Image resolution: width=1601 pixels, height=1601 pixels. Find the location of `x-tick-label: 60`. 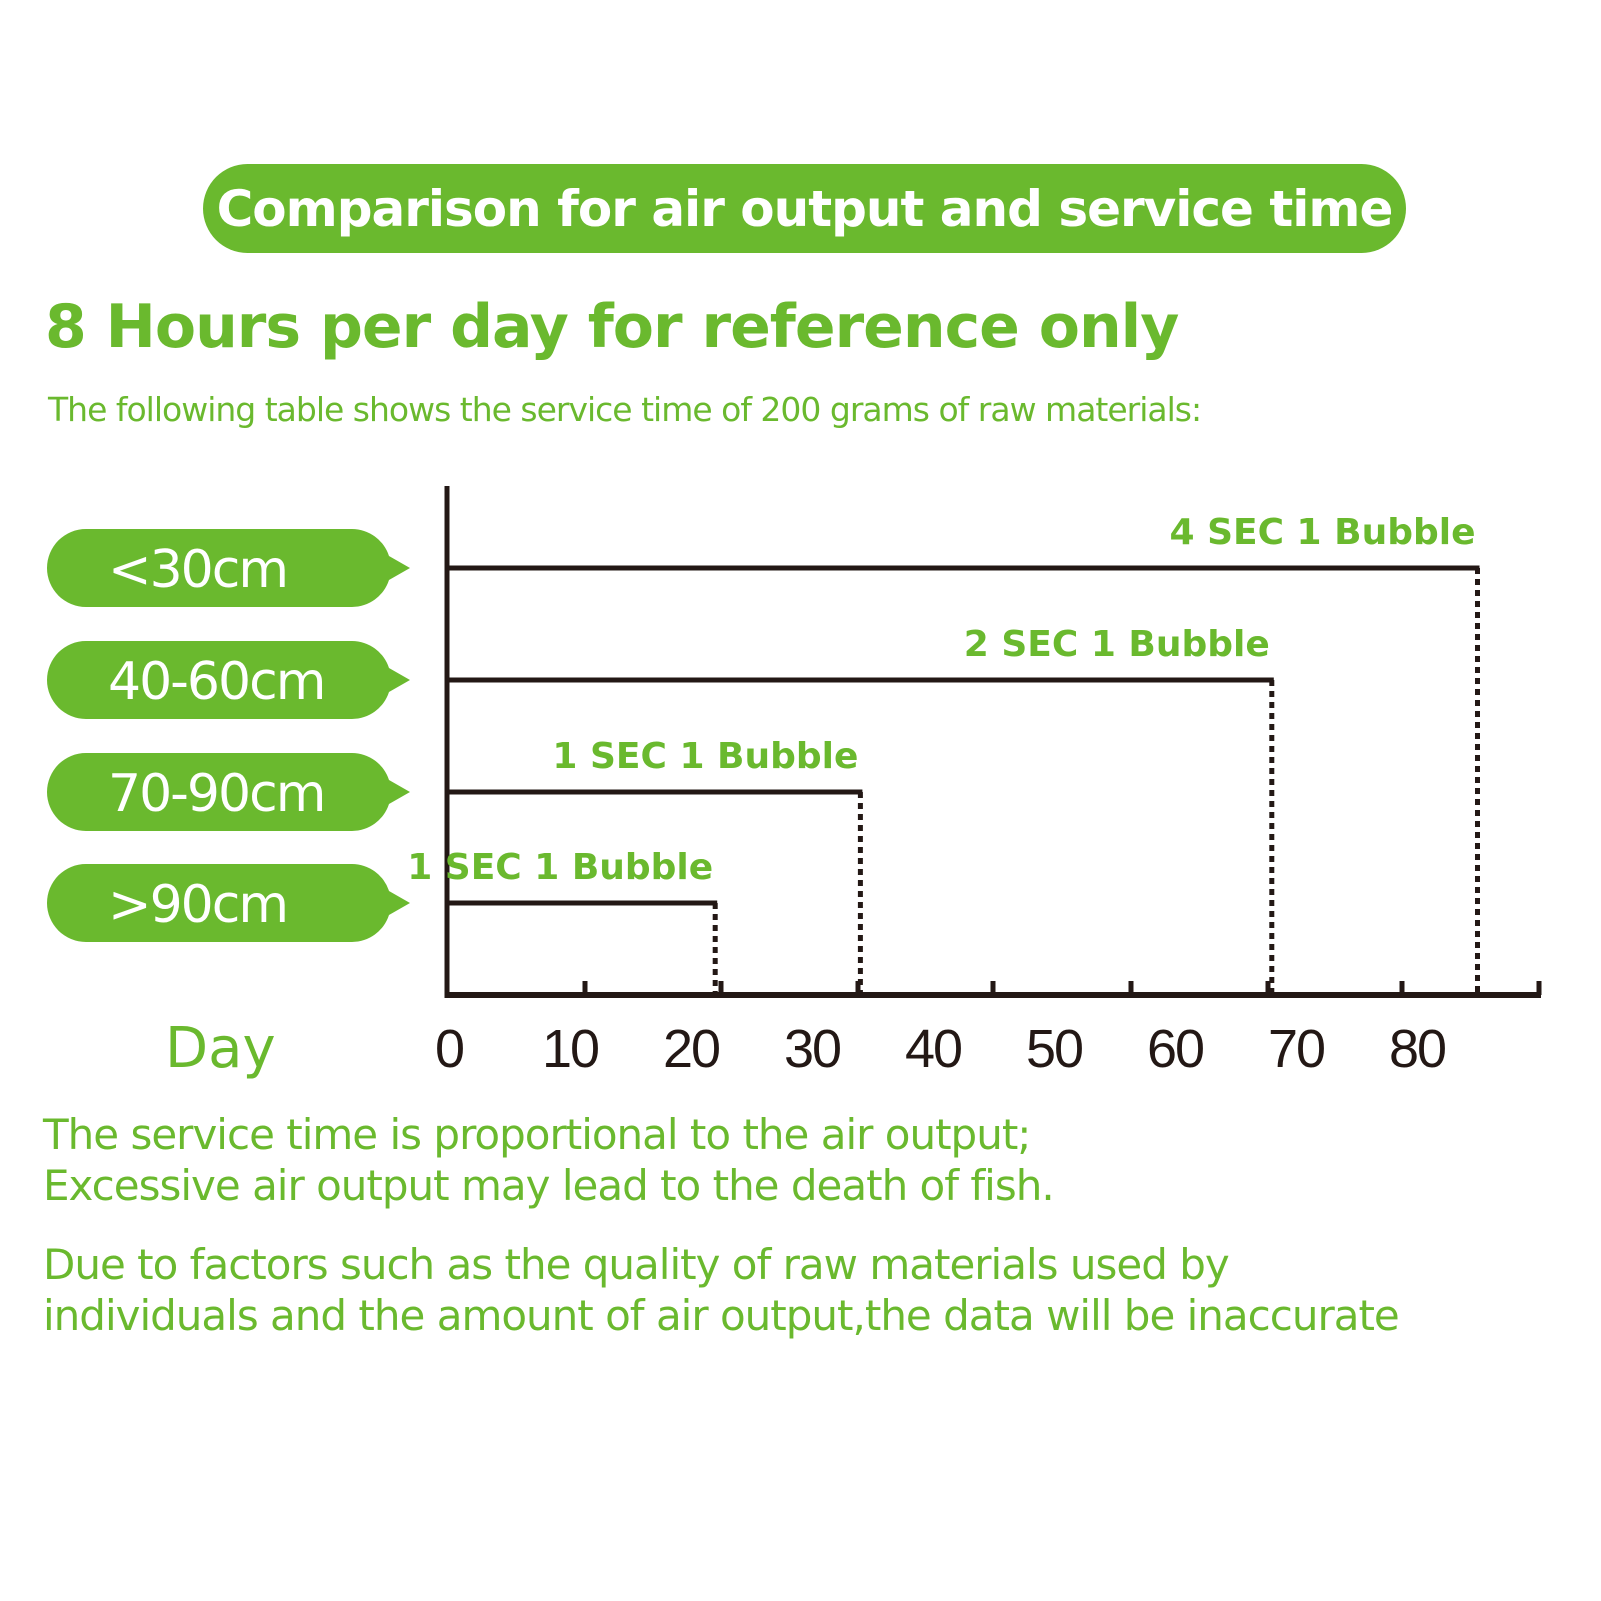

x-tick-label: 60 is located at coordinates (1175, 1049).